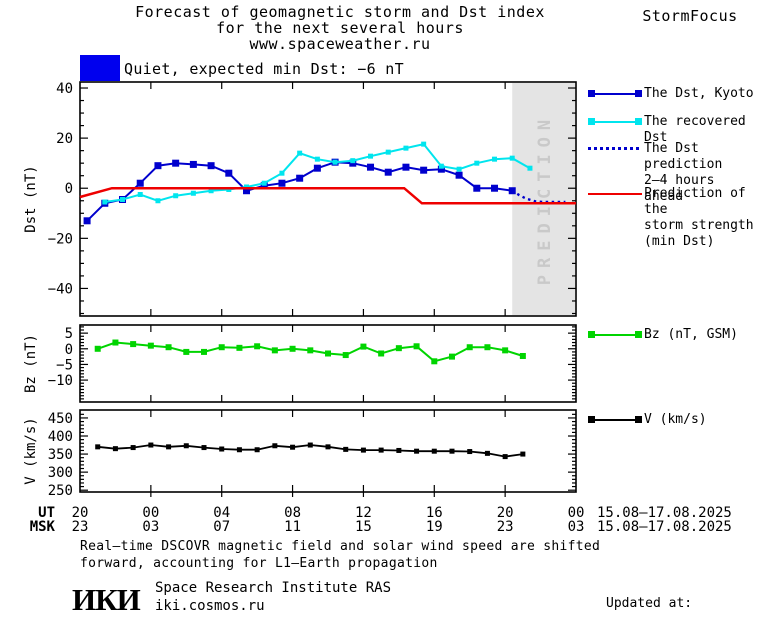 The width and height of the screenshot is (760, 620). I want to click on dst-ytick-label: −40, so click(60, 289).